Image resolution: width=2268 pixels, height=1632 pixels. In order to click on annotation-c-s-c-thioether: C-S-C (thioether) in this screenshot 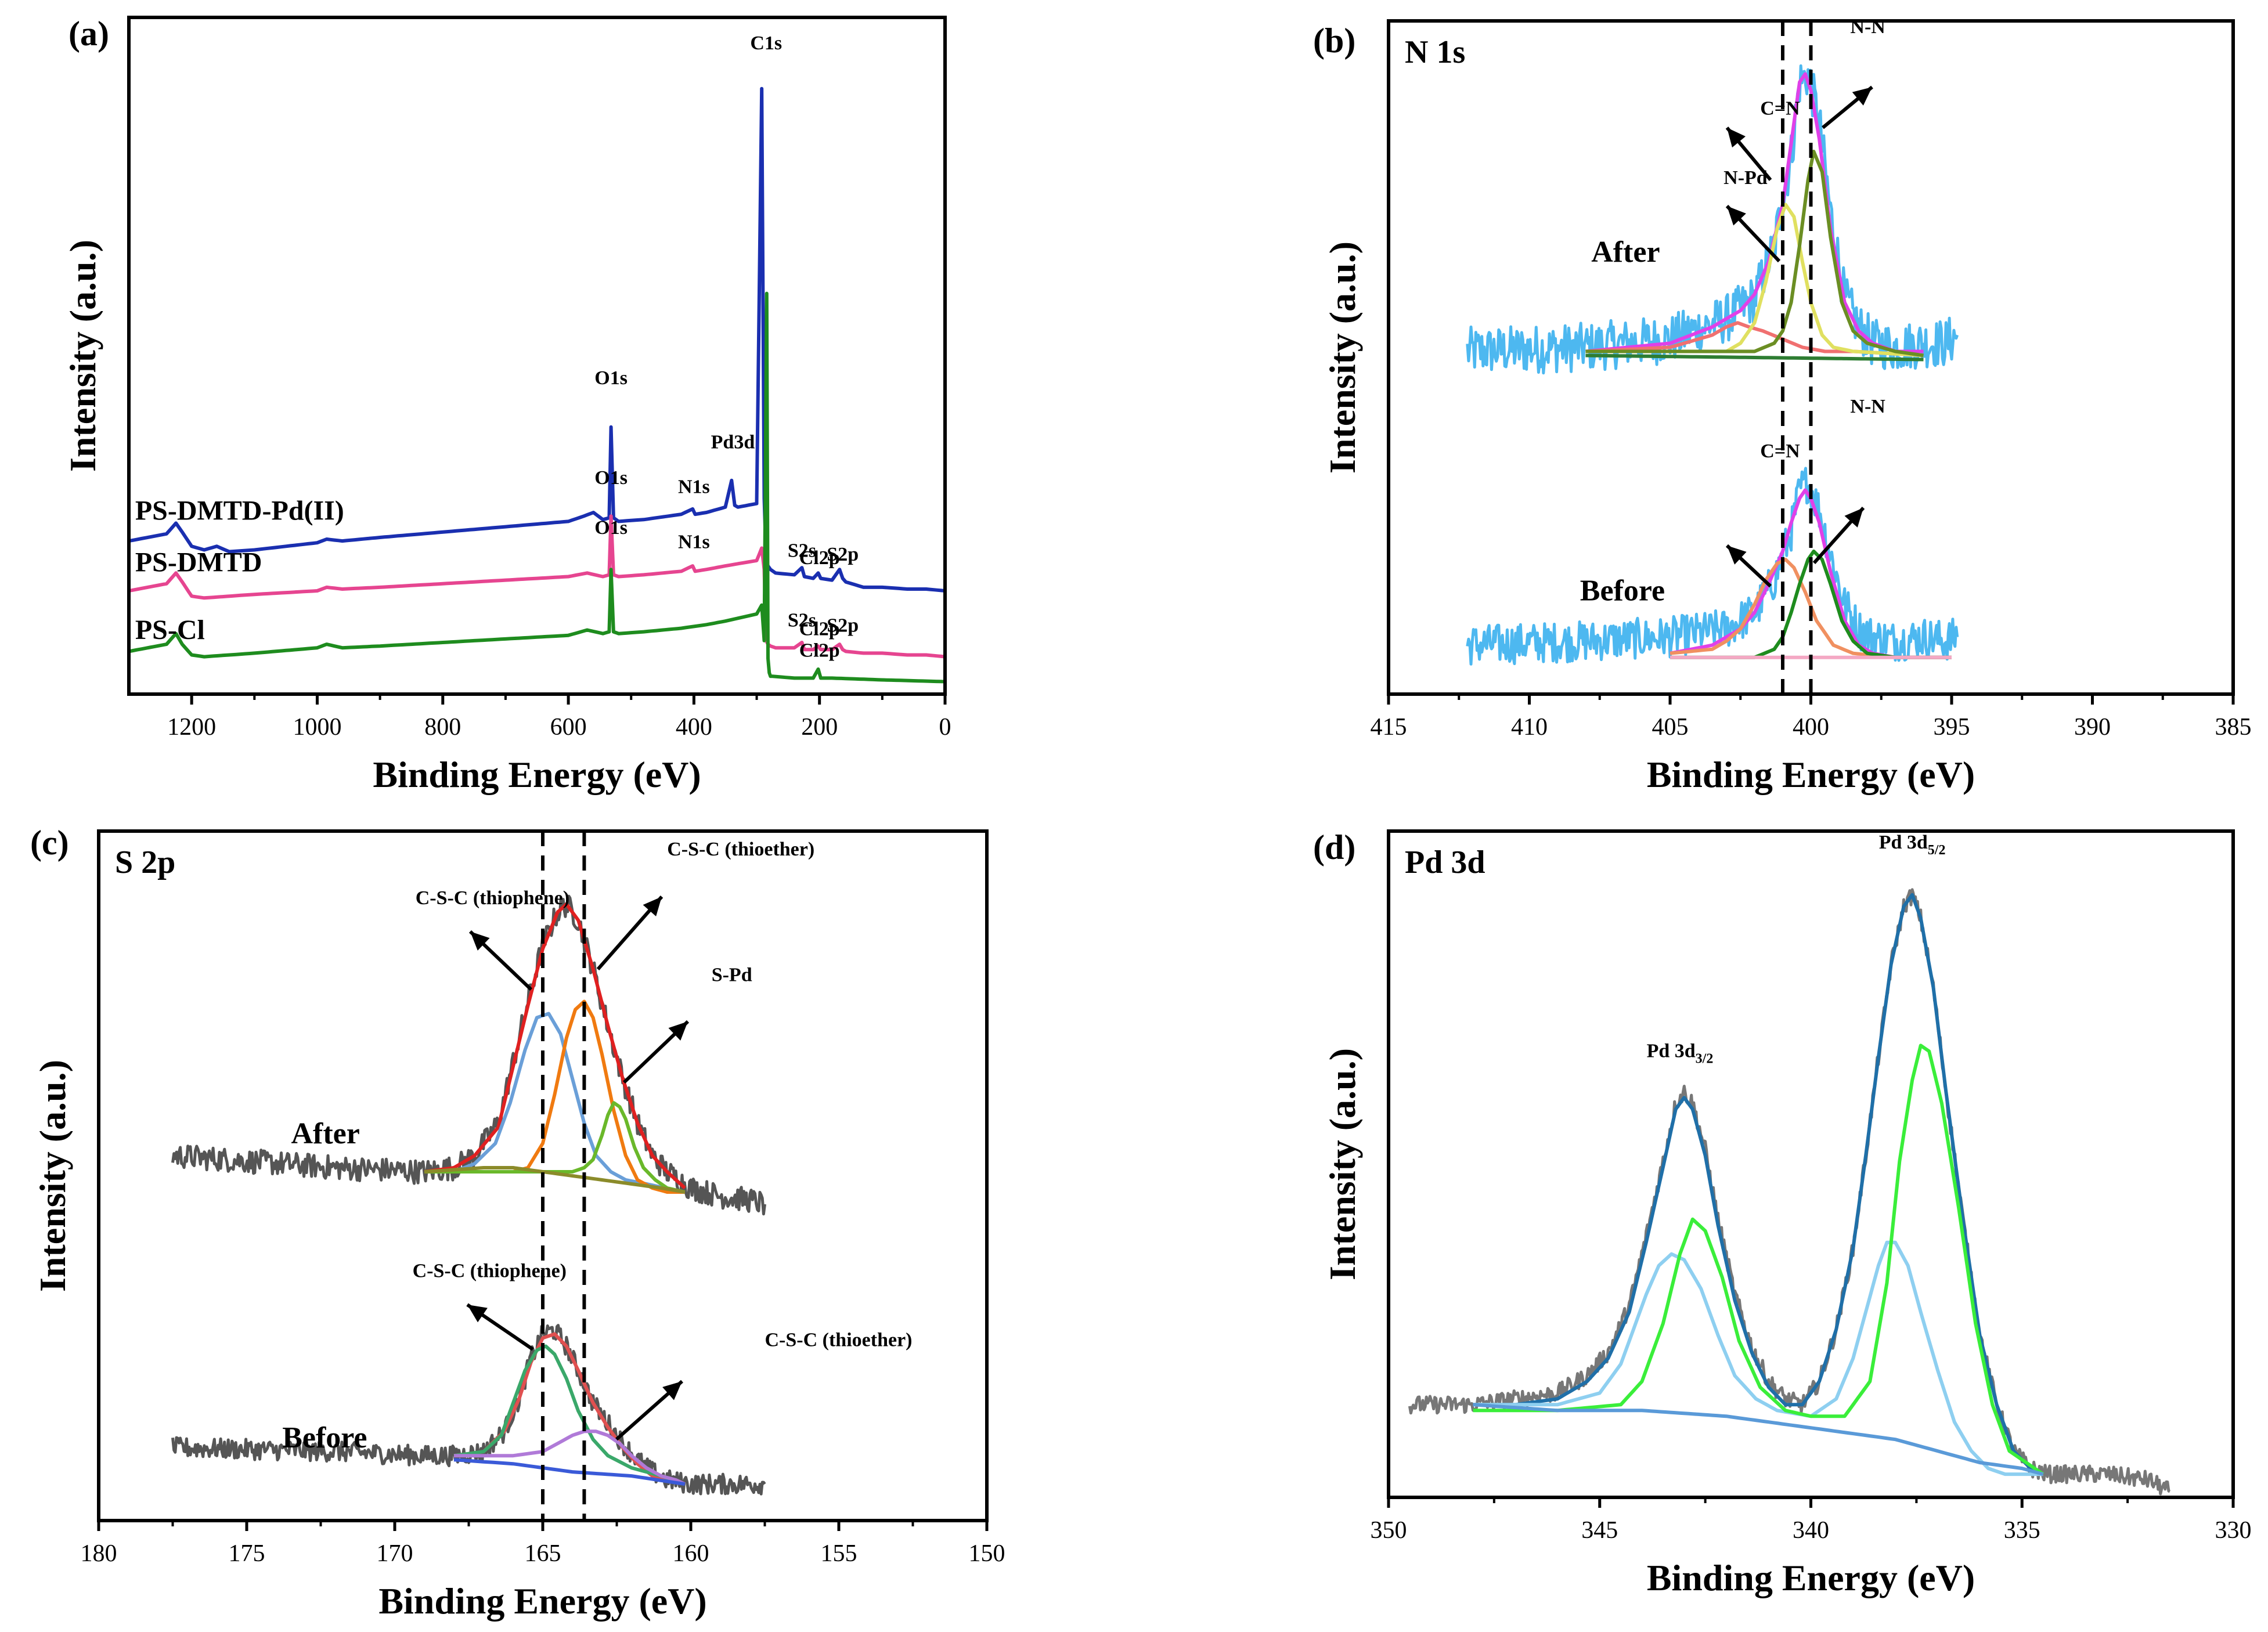, I will do `click(839, 1340)`.